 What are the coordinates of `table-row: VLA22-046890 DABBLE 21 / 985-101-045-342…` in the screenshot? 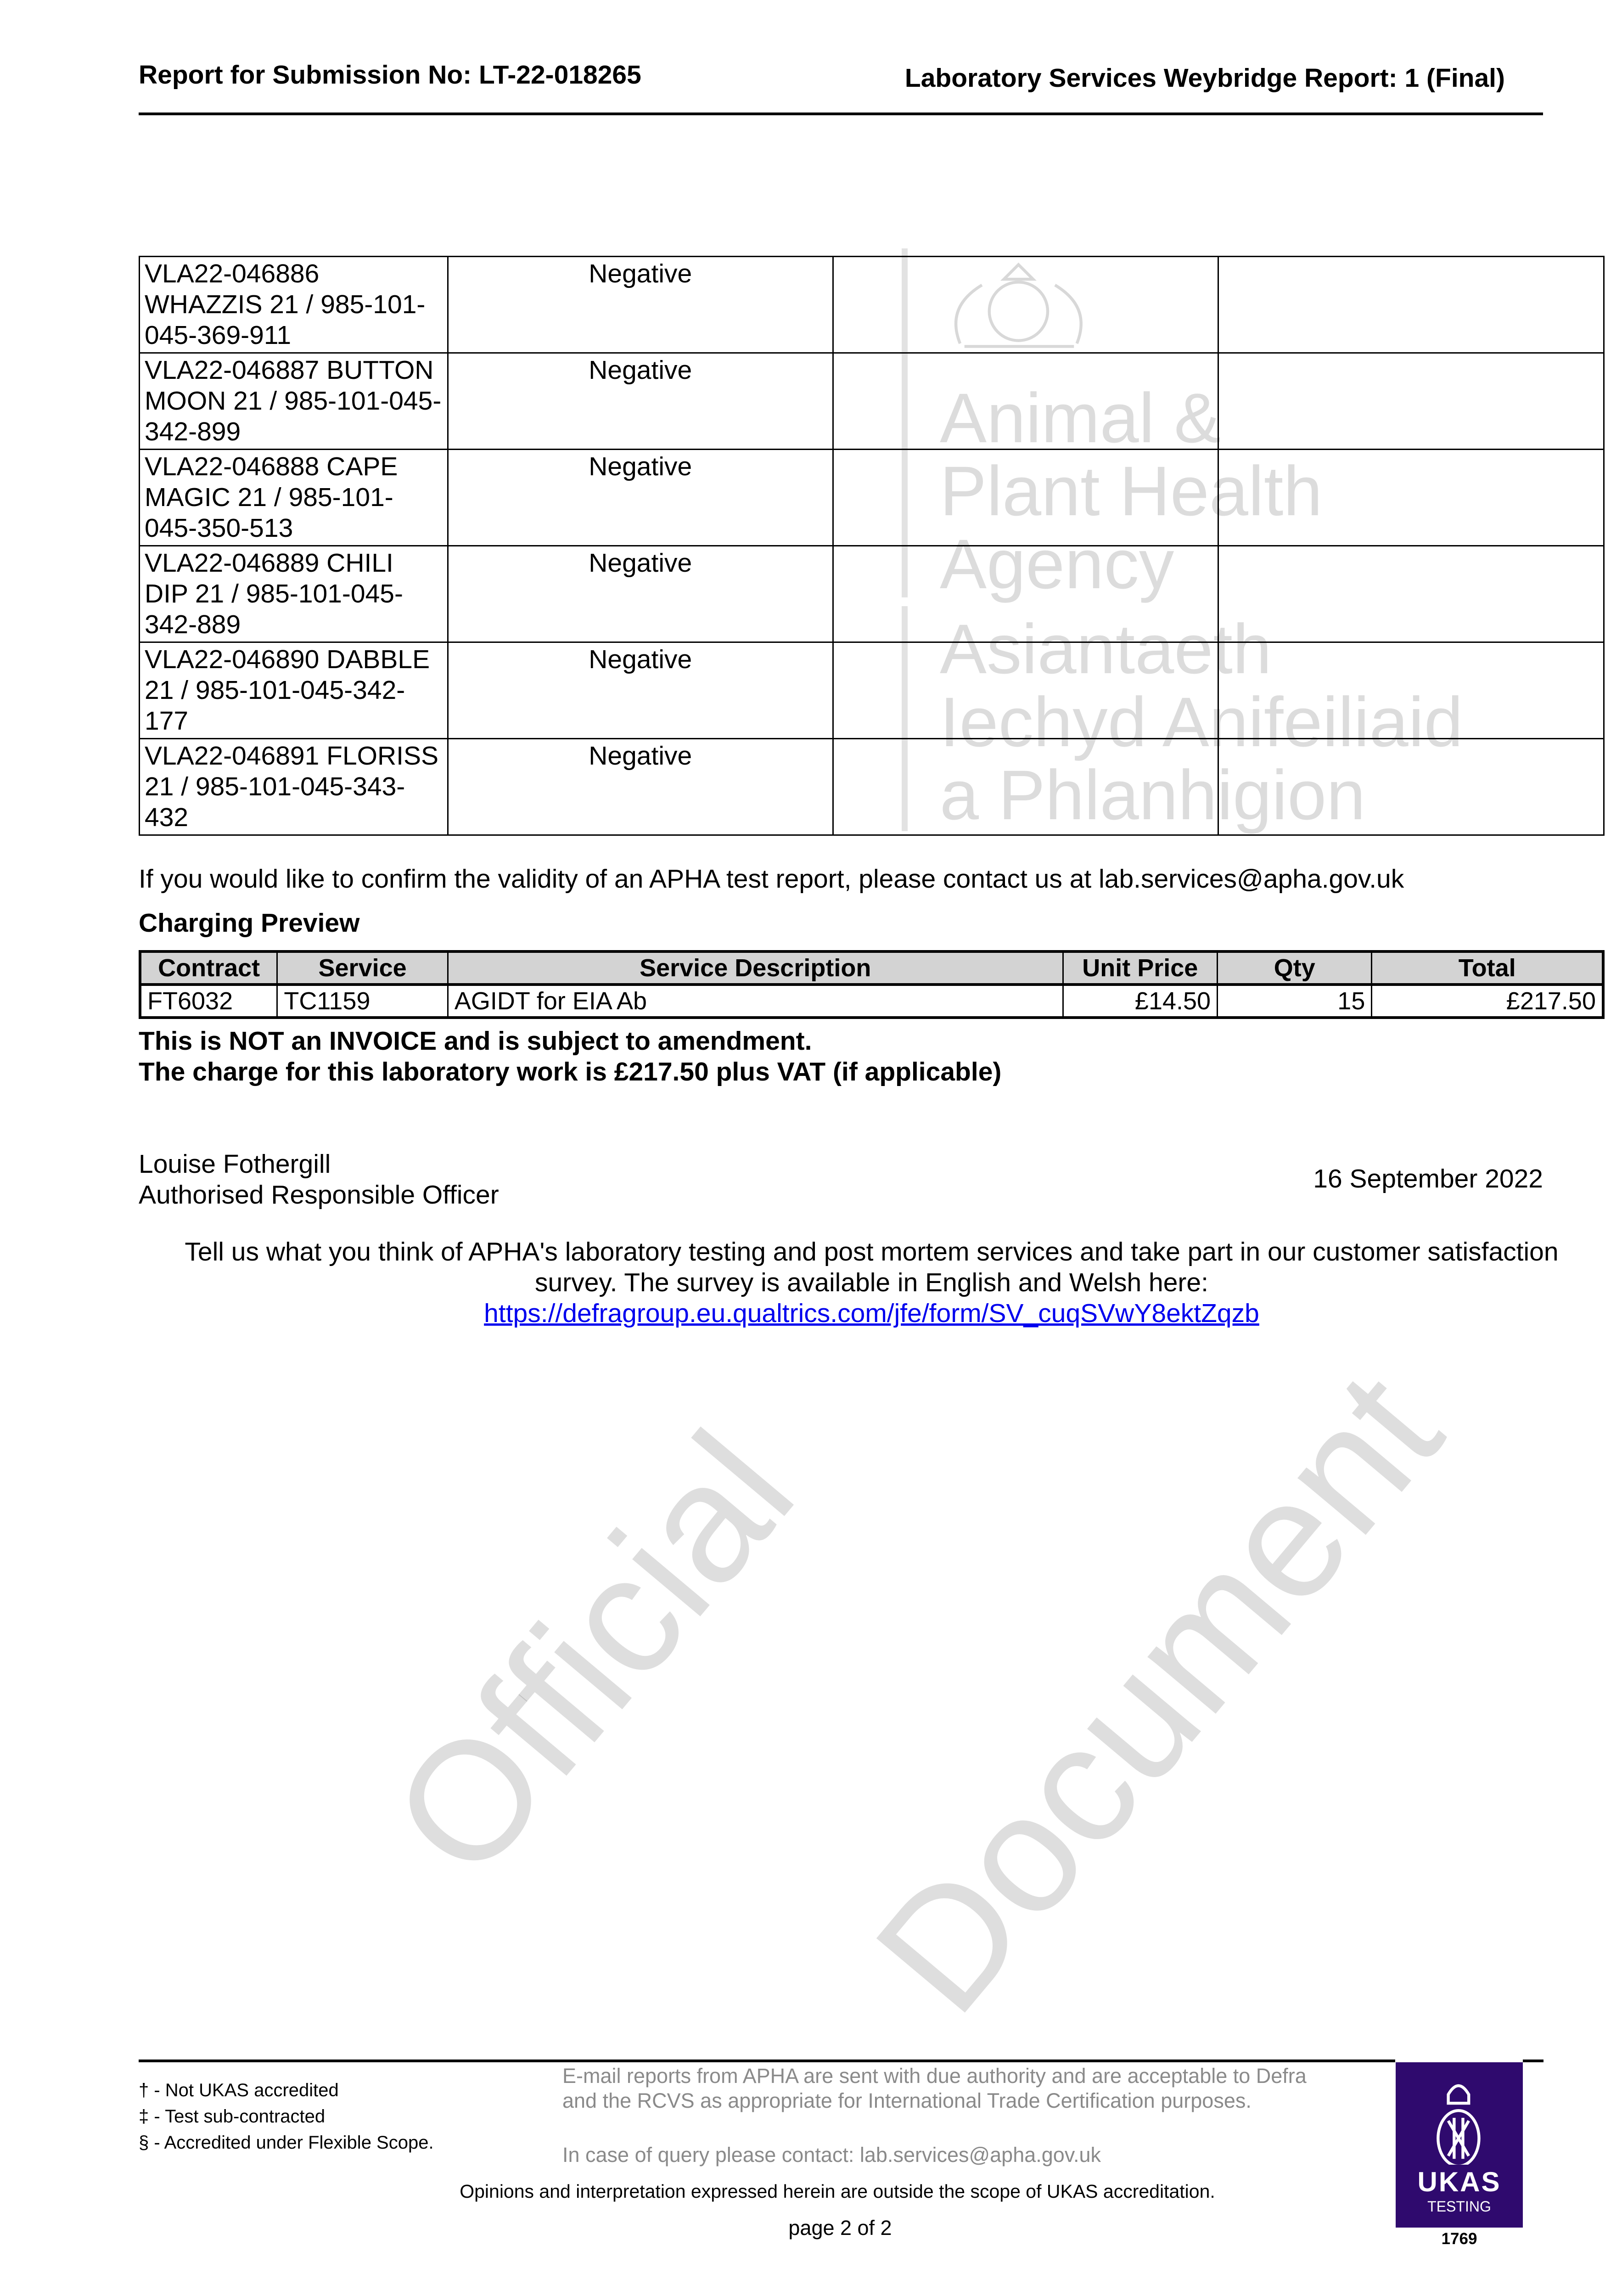 It's located at (872, 690).